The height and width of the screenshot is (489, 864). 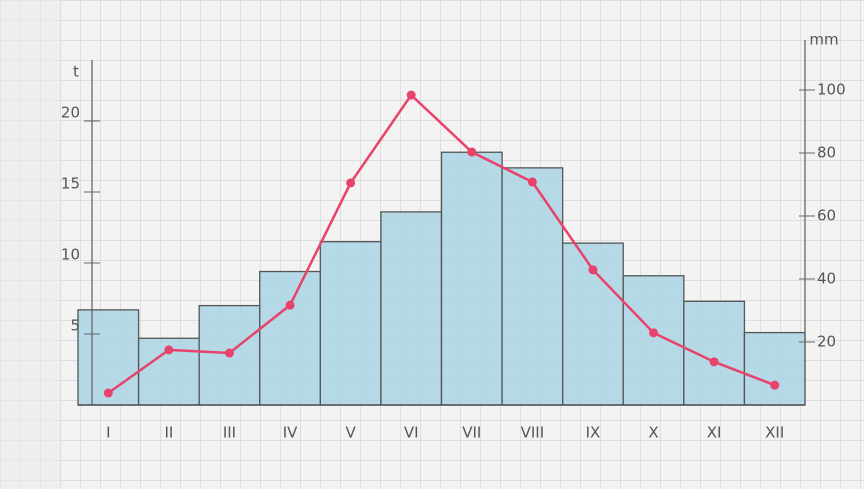 I want to click on x-tick-label: III, so click(x=229, y=433).